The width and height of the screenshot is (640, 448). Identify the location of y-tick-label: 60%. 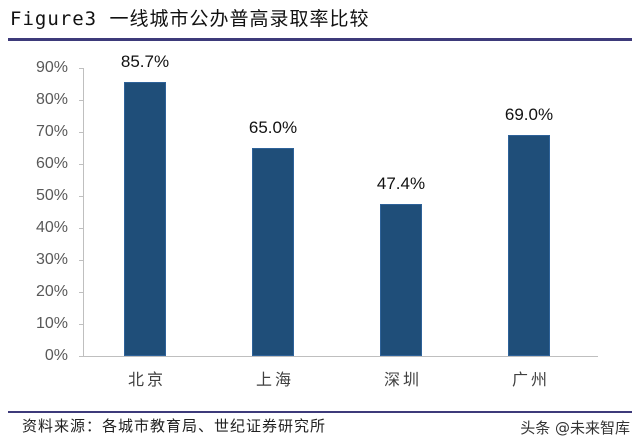
(51, 163).